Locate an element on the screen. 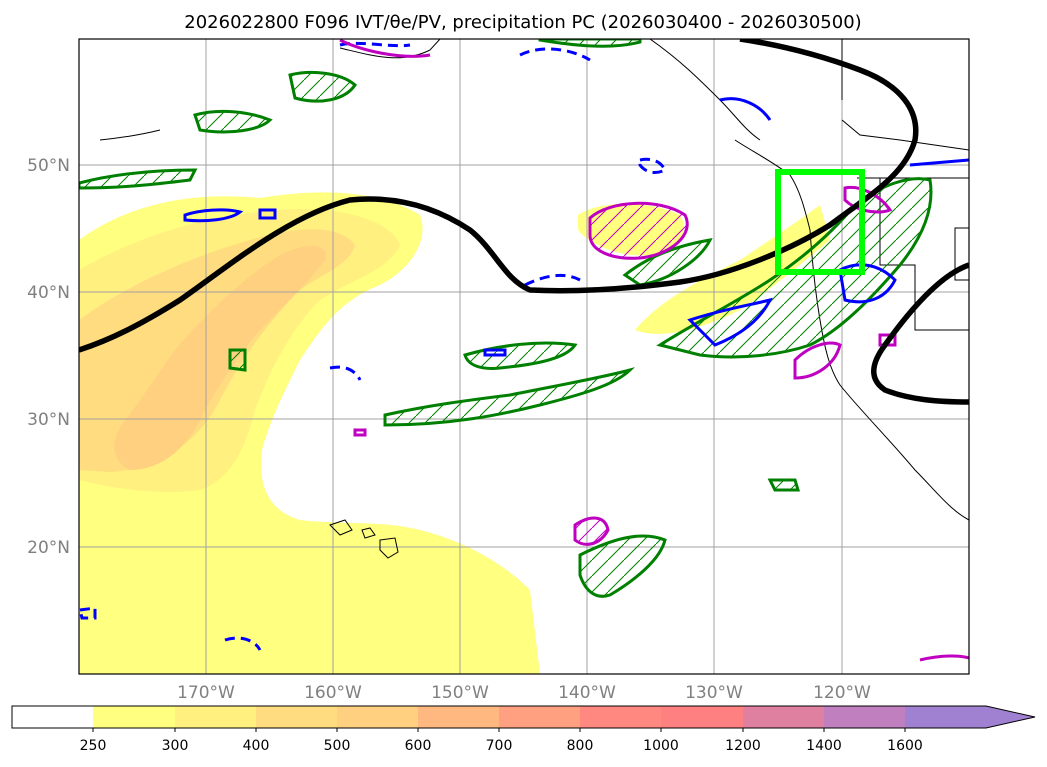 The width and height of the screenshot is (1047, 767). cb-label-1600: 1600 is located at coordinates (905, 746).